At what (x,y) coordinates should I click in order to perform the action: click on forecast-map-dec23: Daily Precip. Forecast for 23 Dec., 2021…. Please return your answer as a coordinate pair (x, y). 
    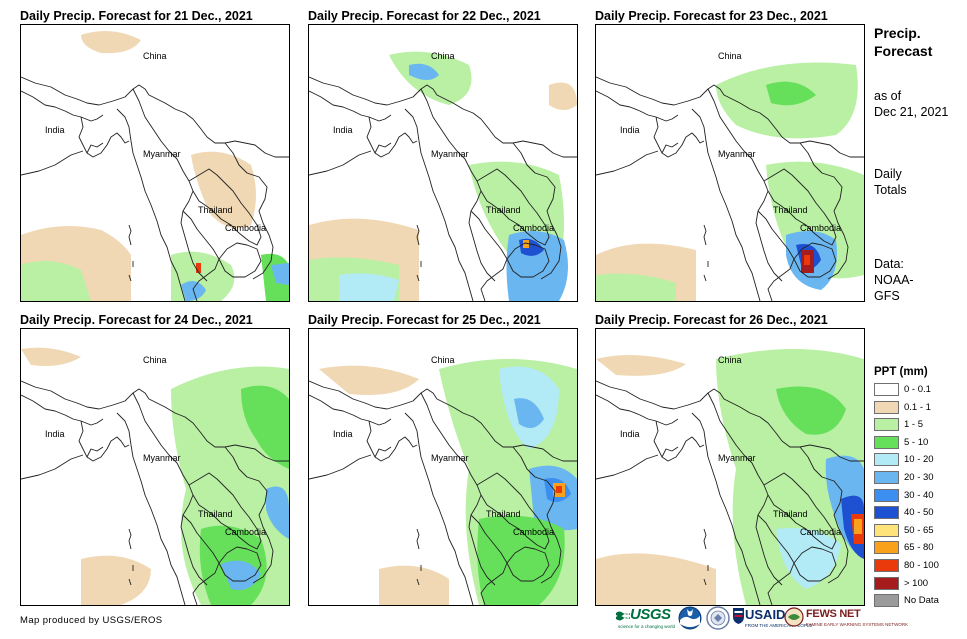
    Looking at the image, I should click on (730, 154).